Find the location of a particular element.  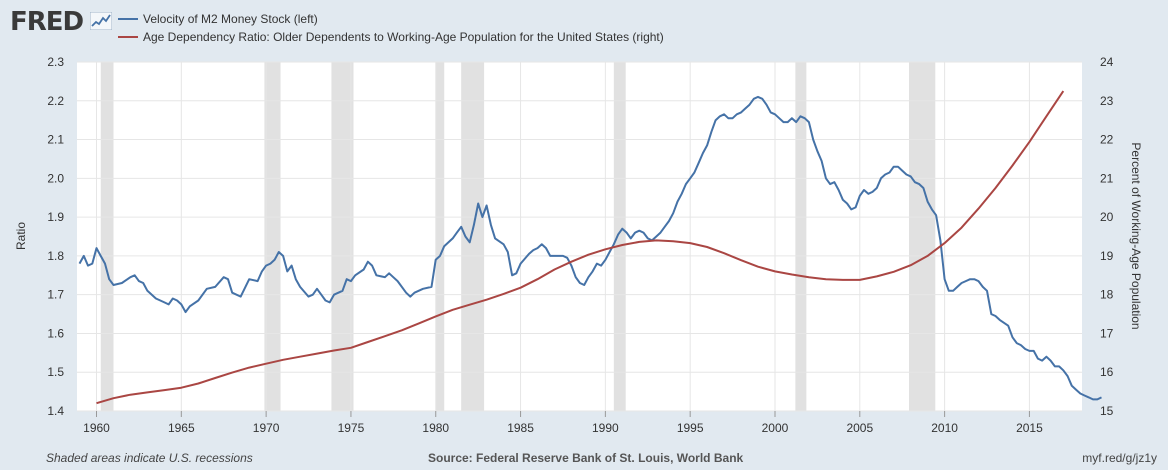

x-tick-label: 1980 is located at coordinates (435, 428).